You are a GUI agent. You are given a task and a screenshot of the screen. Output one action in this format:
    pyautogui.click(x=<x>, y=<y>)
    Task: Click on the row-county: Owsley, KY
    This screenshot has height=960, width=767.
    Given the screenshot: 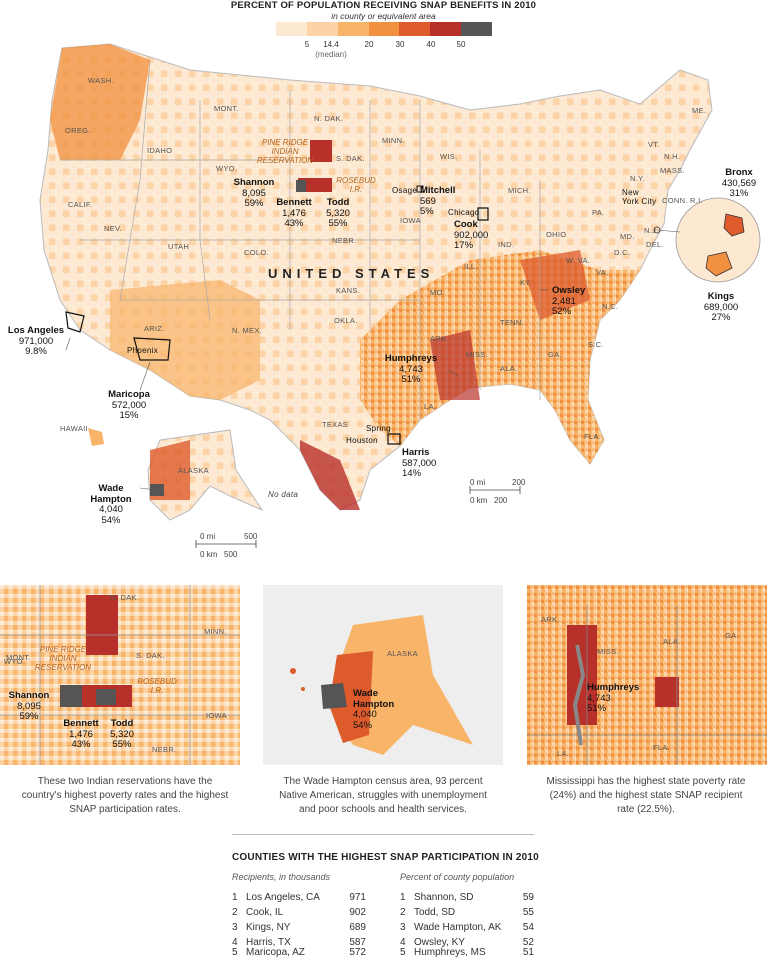 What is the action you would take?
    pyautogui.click(x=439, y=942)
    